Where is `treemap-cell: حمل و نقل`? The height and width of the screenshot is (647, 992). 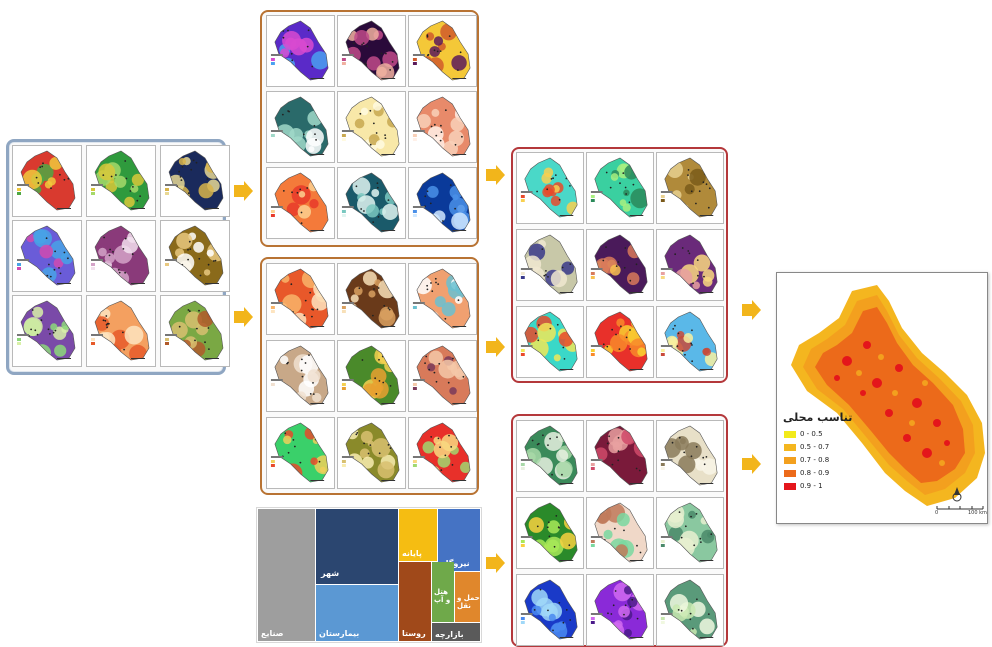 treemap-cell: حمل و نقل is located at coordinates (467, 597).